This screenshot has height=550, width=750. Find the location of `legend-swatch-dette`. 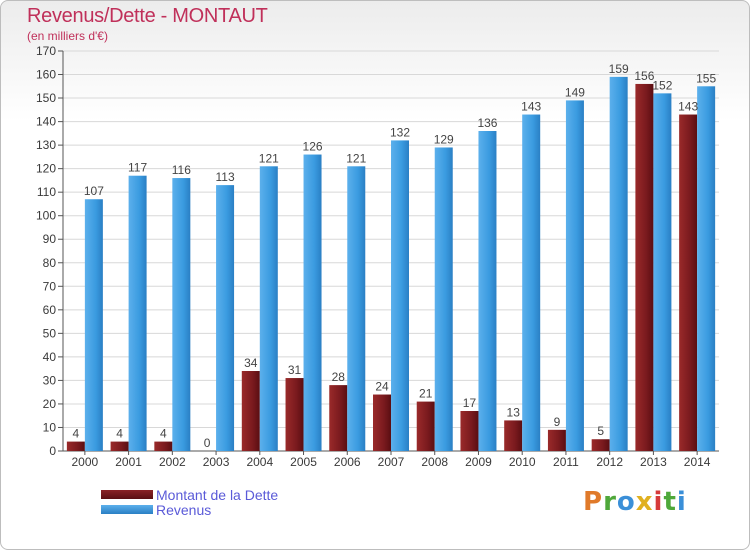

legend-swatch-dette is located at coordinates (127, 494).